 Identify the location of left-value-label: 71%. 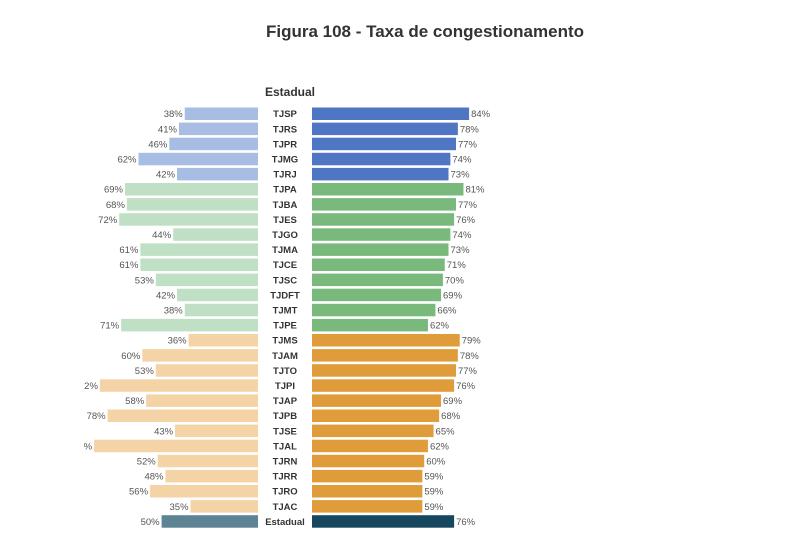
(110, 326).